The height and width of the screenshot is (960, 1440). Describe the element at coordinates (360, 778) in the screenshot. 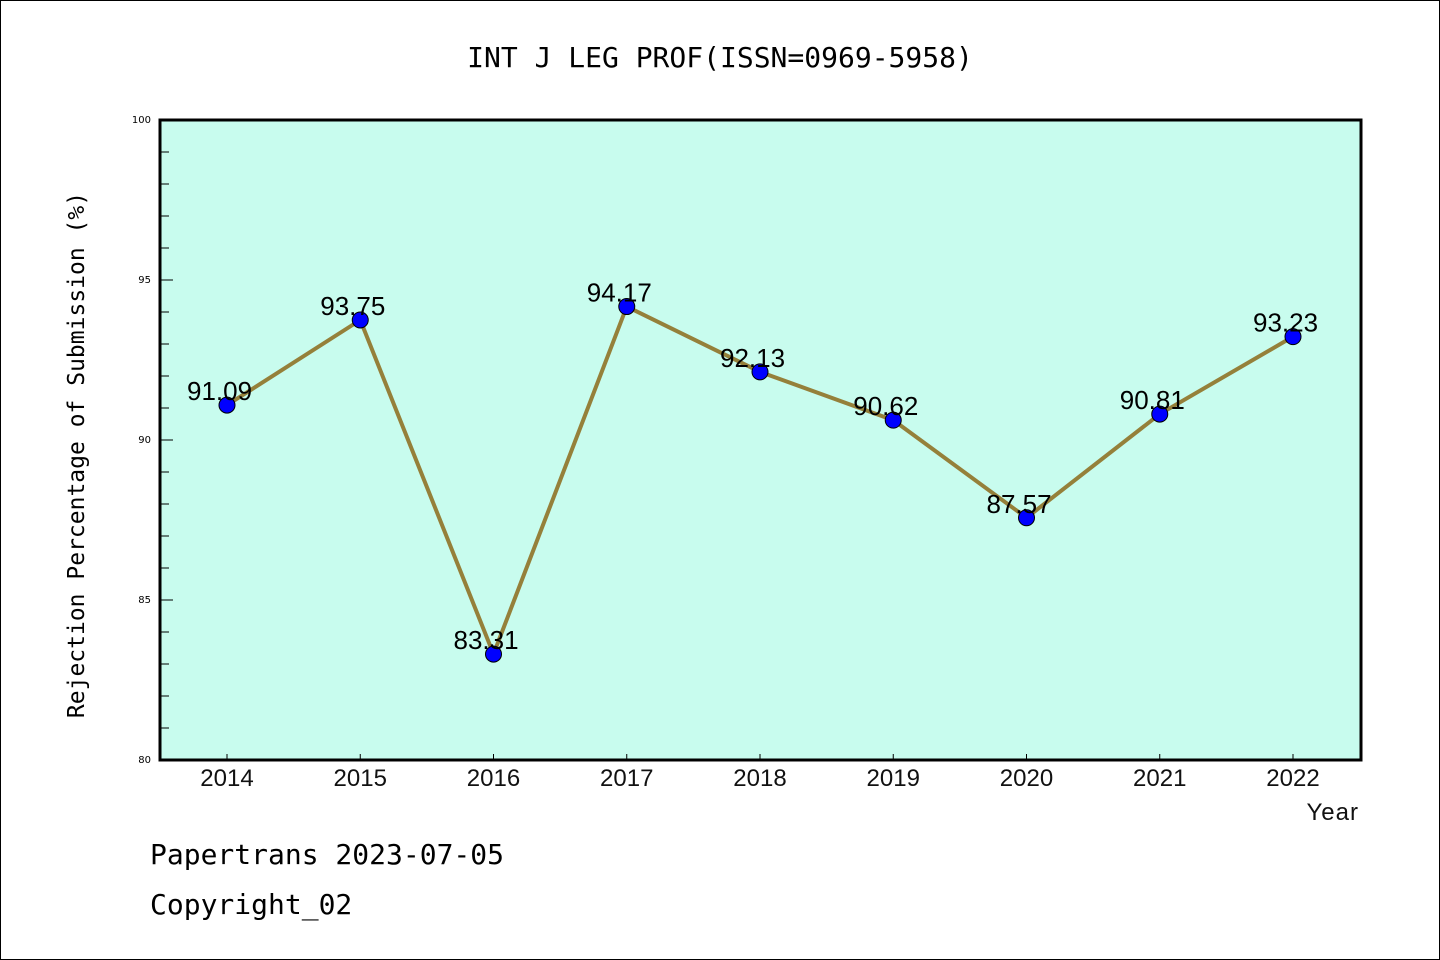

I see `x-tick-label: 2015` at that location.